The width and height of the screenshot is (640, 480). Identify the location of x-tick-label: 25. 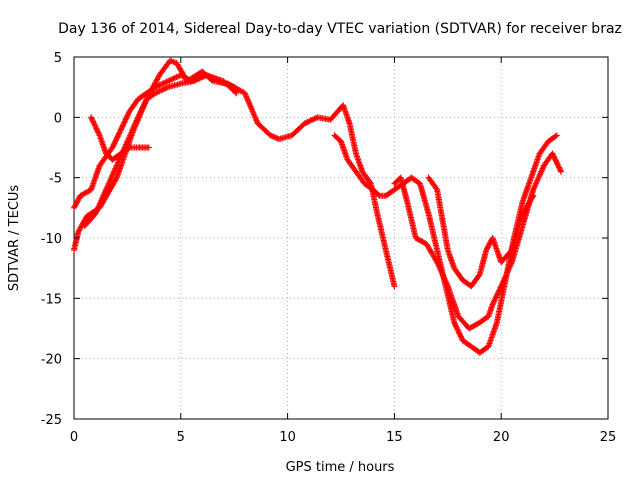
(608, 437).